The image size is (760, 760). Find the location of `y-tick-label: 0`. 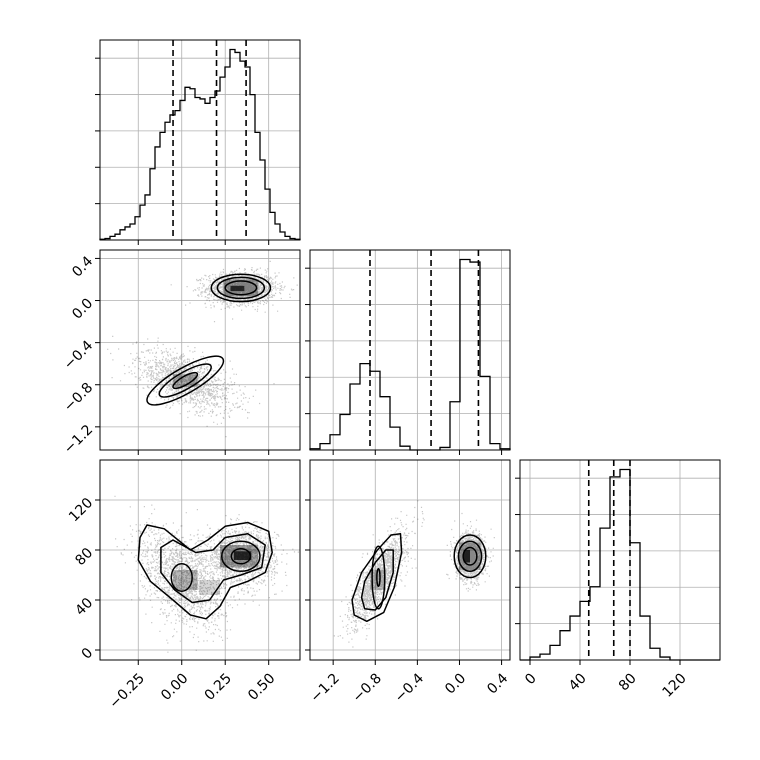

y-tick-label: 0 is located at coordinates (88, 654).